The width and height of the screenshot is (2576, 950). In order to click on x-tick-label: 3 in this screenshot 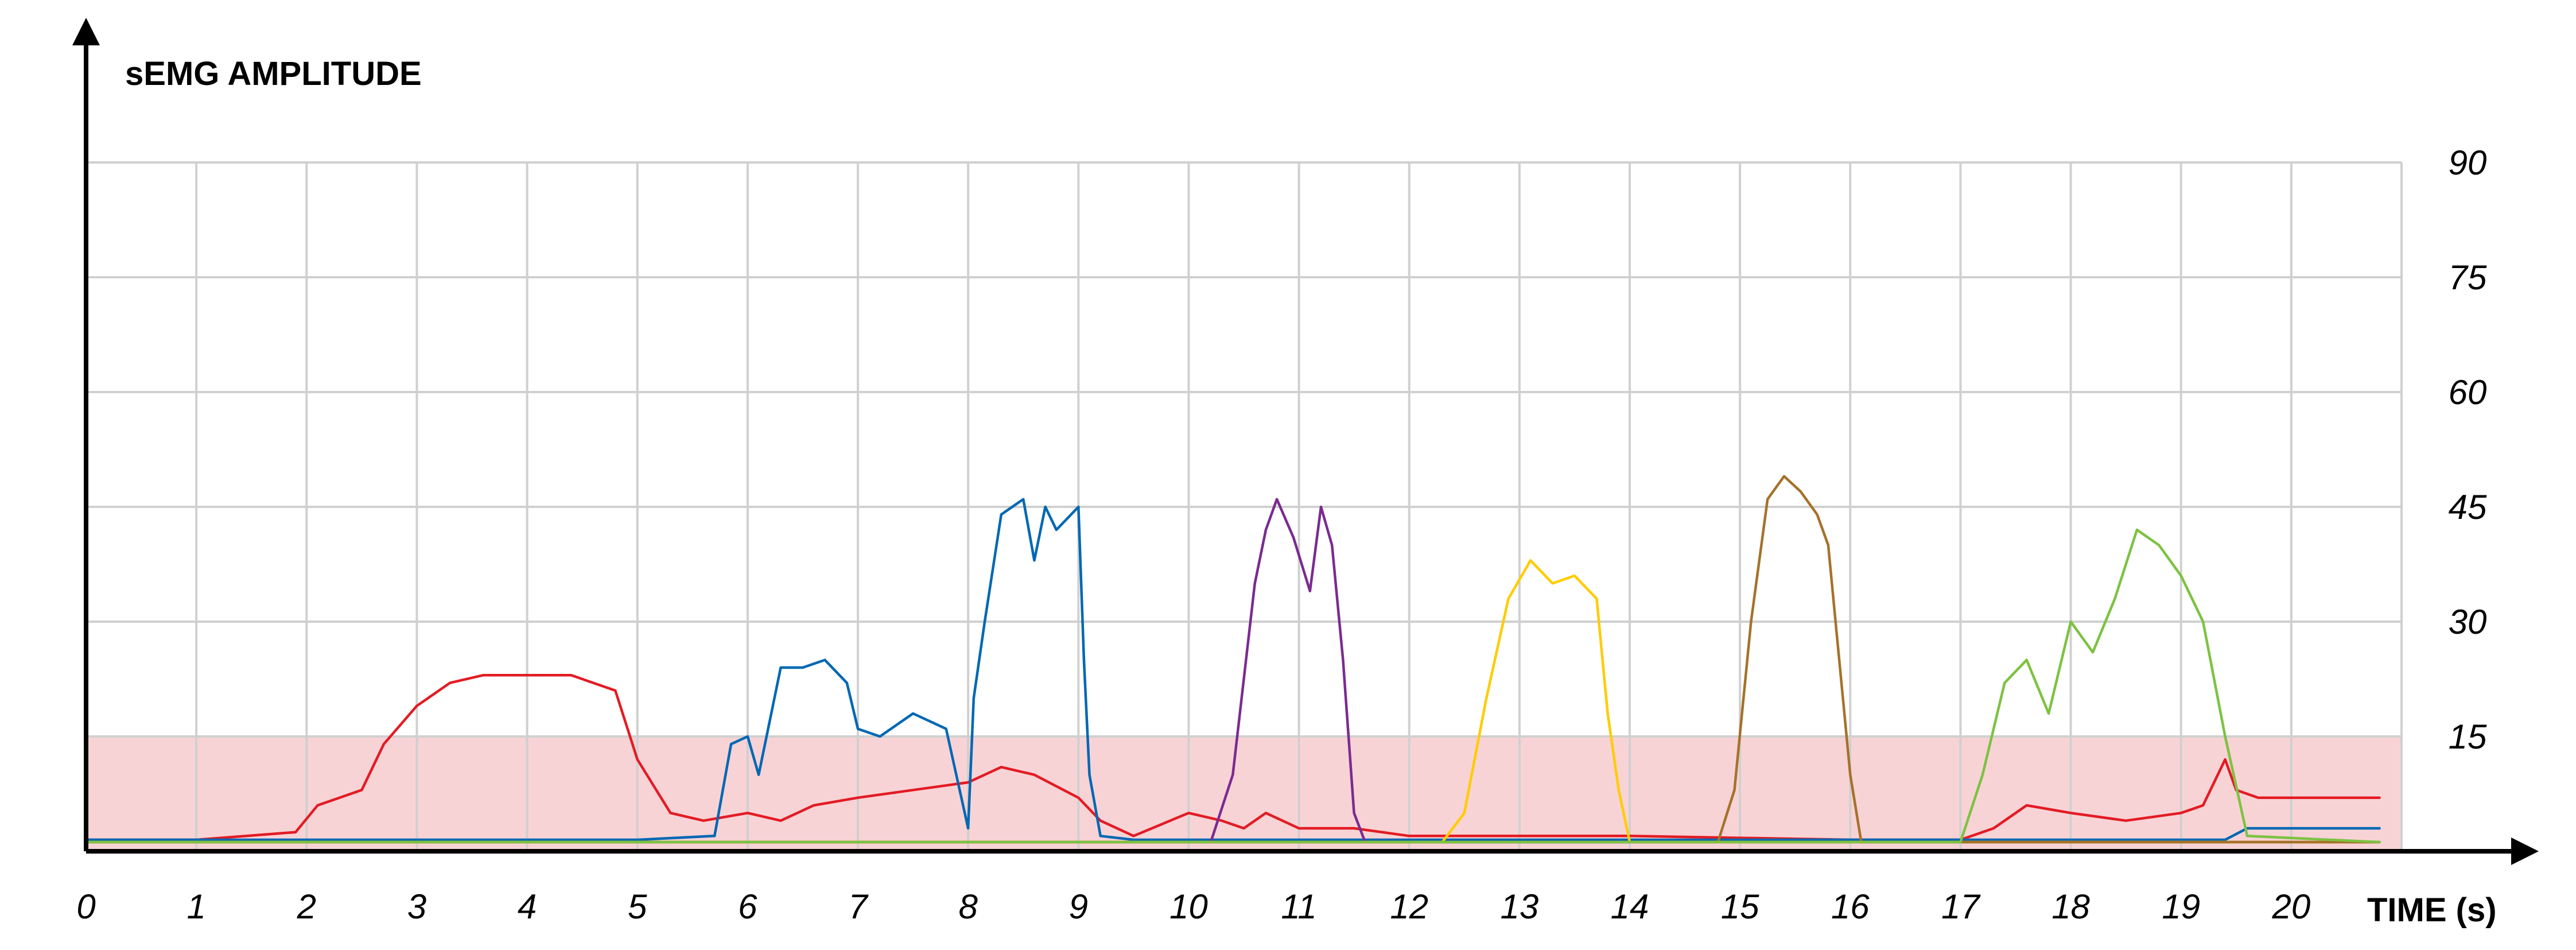, I will do `click(416, 906)`.